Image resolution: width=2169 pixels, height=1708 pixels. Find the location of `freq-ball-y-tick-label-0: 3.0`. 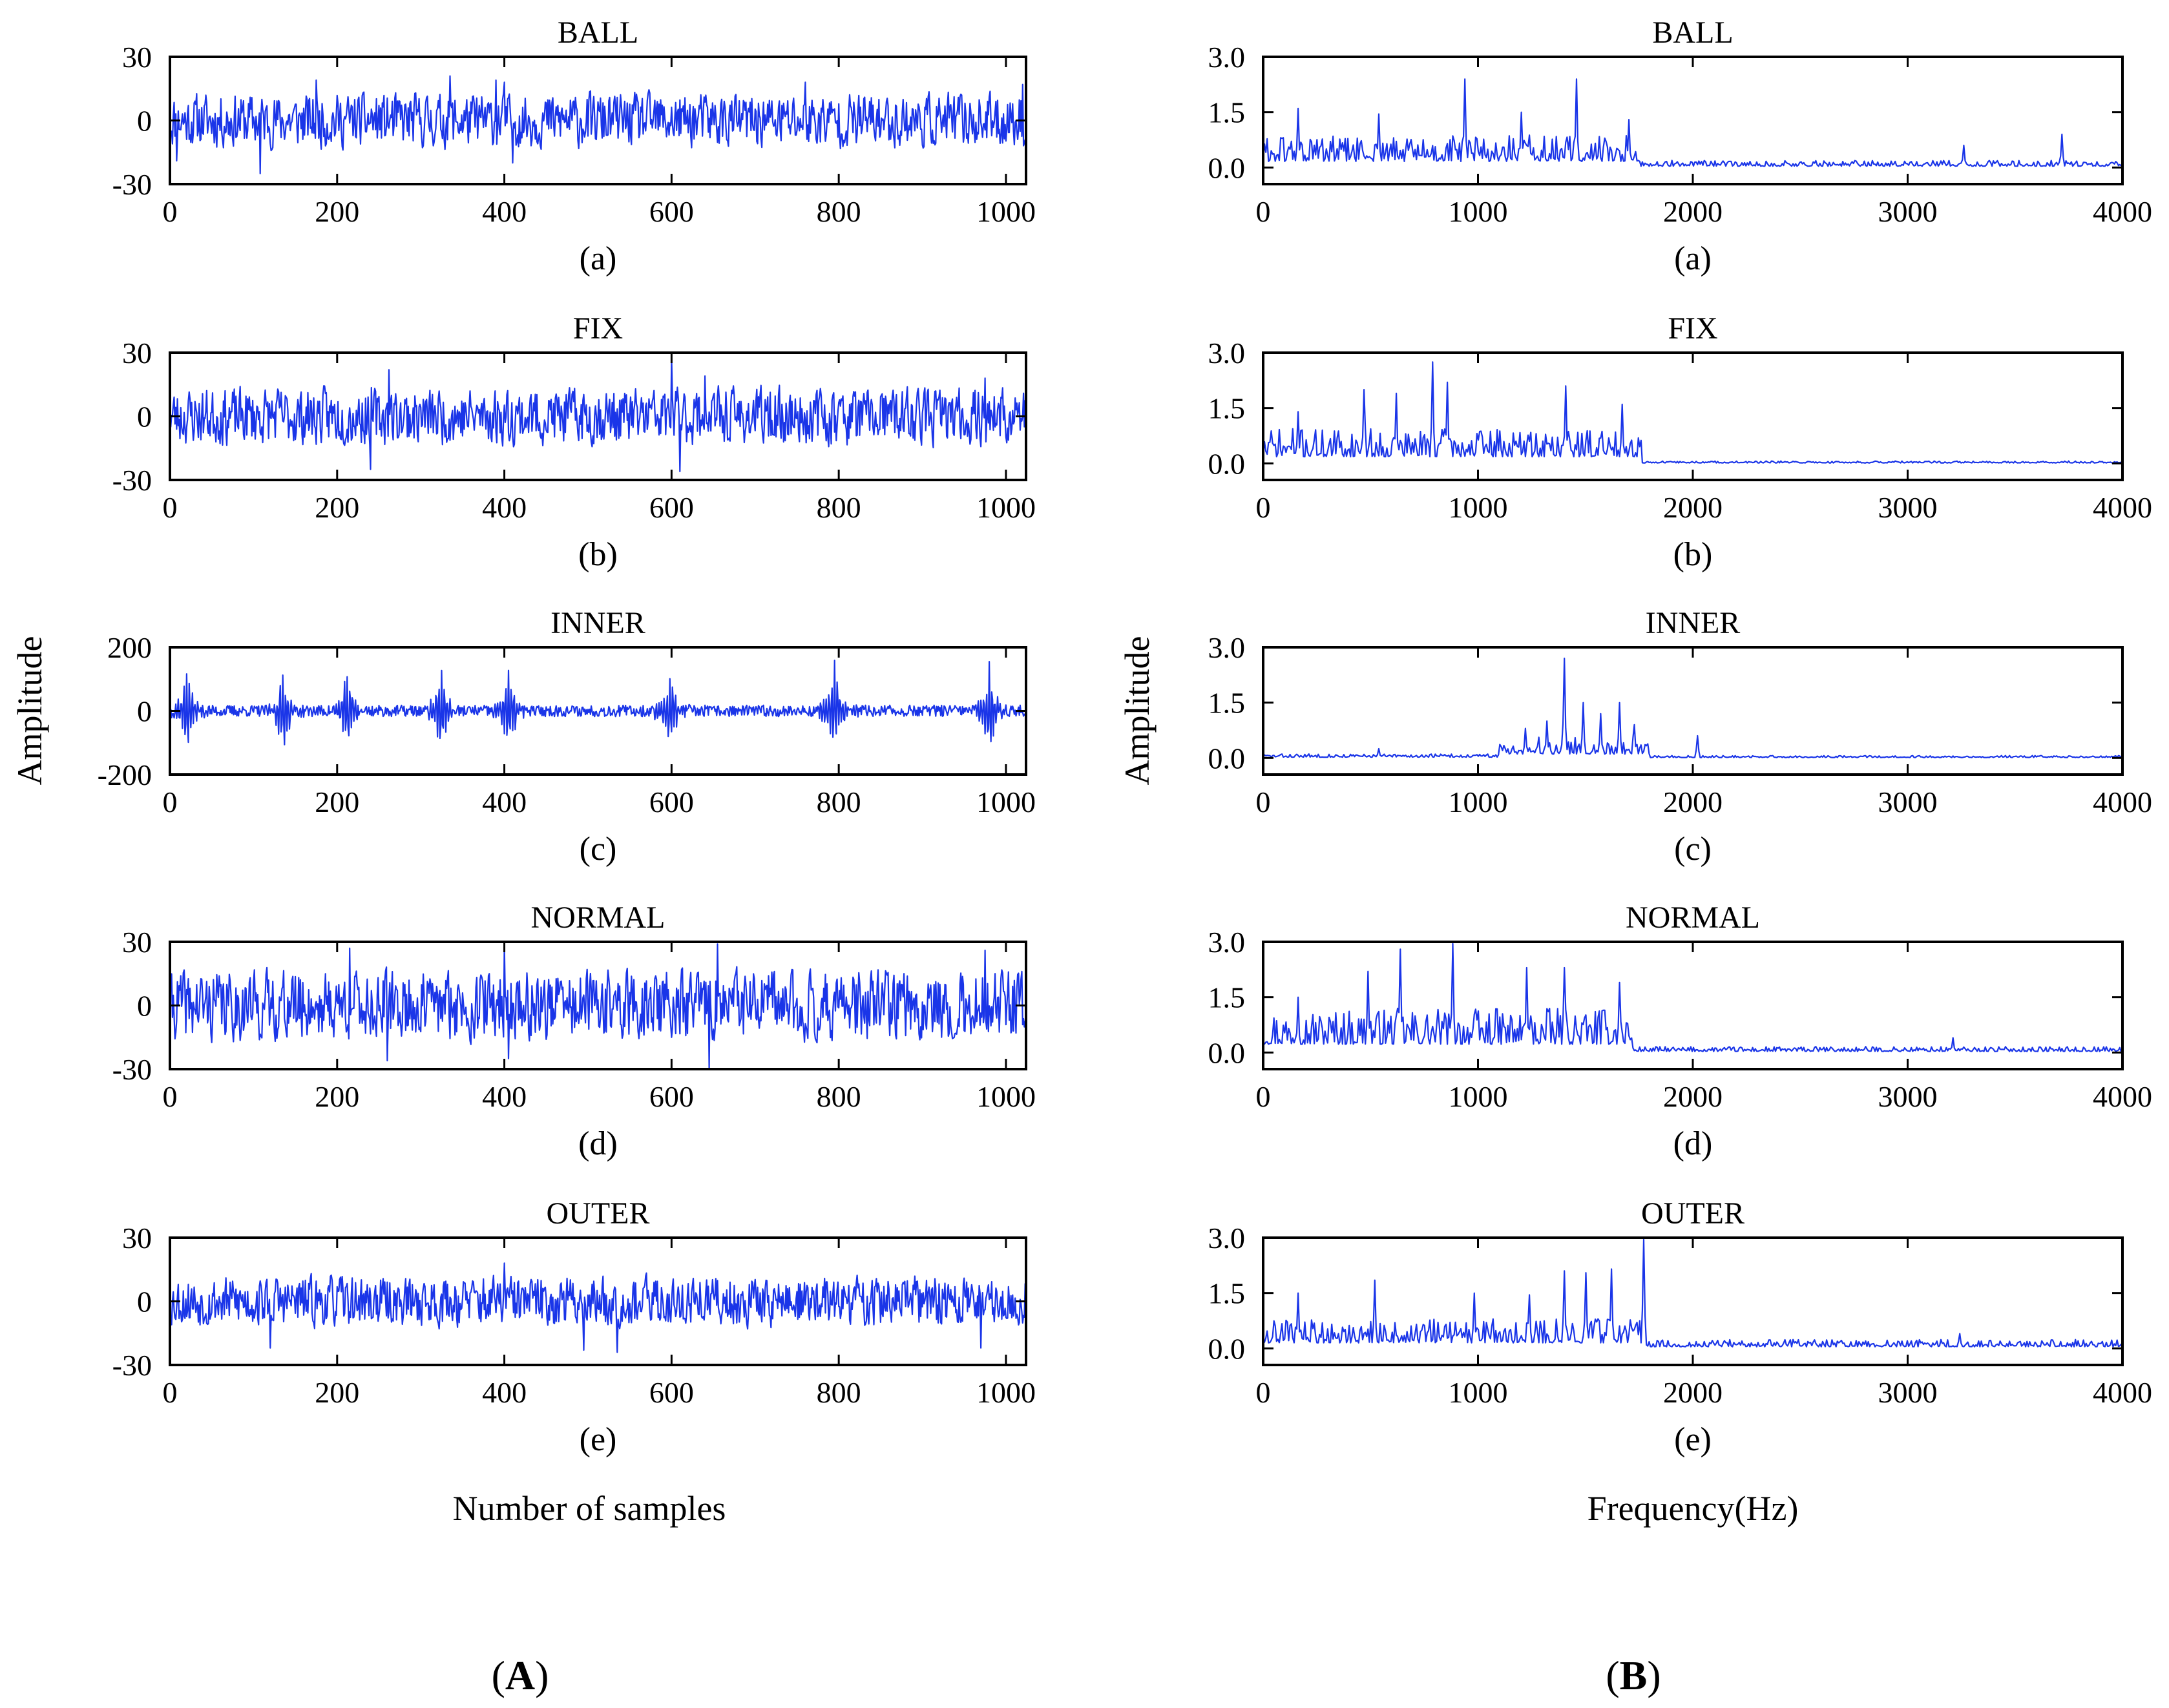

freq-ball-y-tick-label-0: 3.0 is located at coordinates (1227, 57).